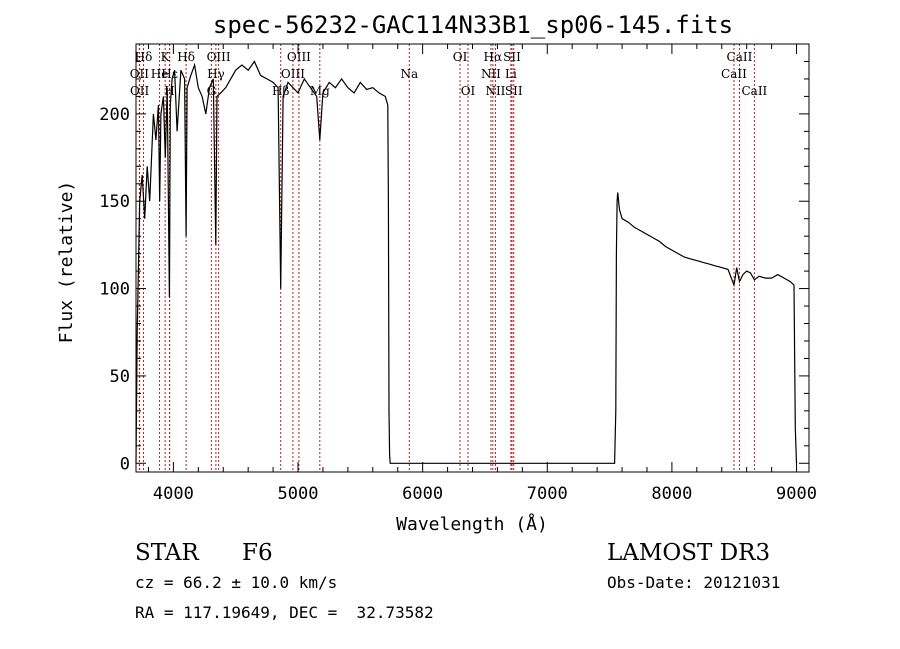  Describe the element at coordinates (114, 202) in the screenshot. I see `y-tick-label: 150` at that location.